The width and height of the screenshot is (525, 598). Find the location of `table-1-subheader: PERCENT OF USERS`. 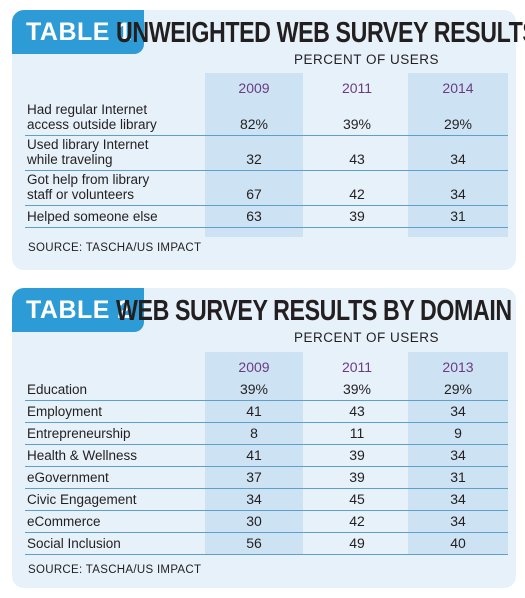

table-1-subheader: PERCENT OF USERS is located at coordinates (367, 59).